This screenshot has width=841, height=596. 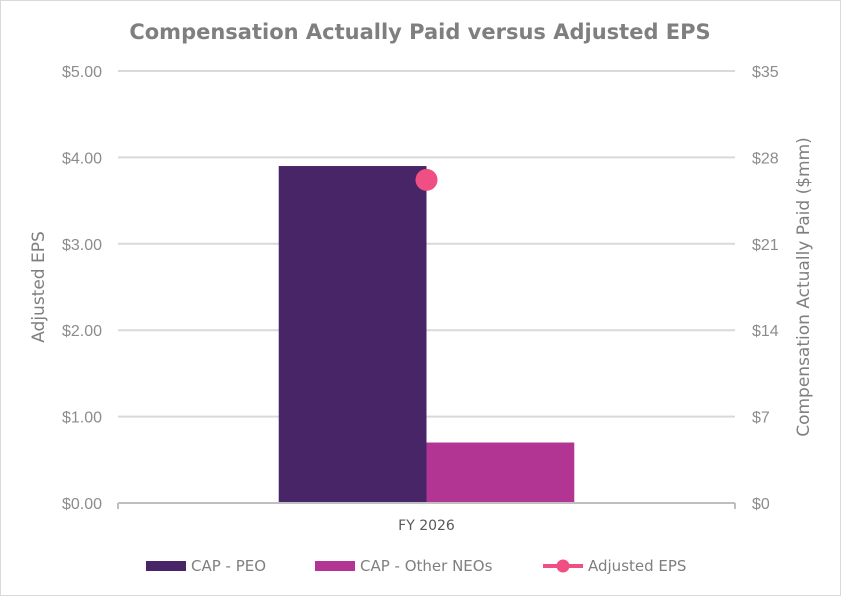 What do you see at coordinates (228, 566) in the screenshot?
I see `legend-label: CAP - PEO` at bounding box center [228, 566].